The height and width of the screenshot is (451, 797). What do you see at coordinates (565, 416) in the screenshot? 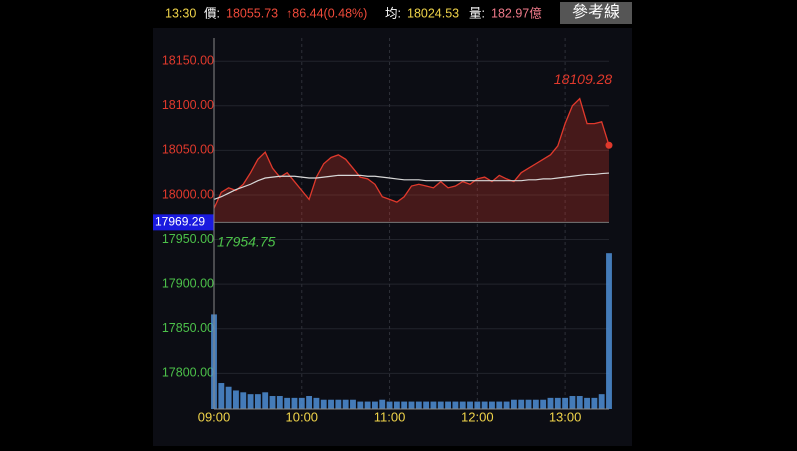
I see `x-tick-label: 13:00` at bounding box center [565, 416].